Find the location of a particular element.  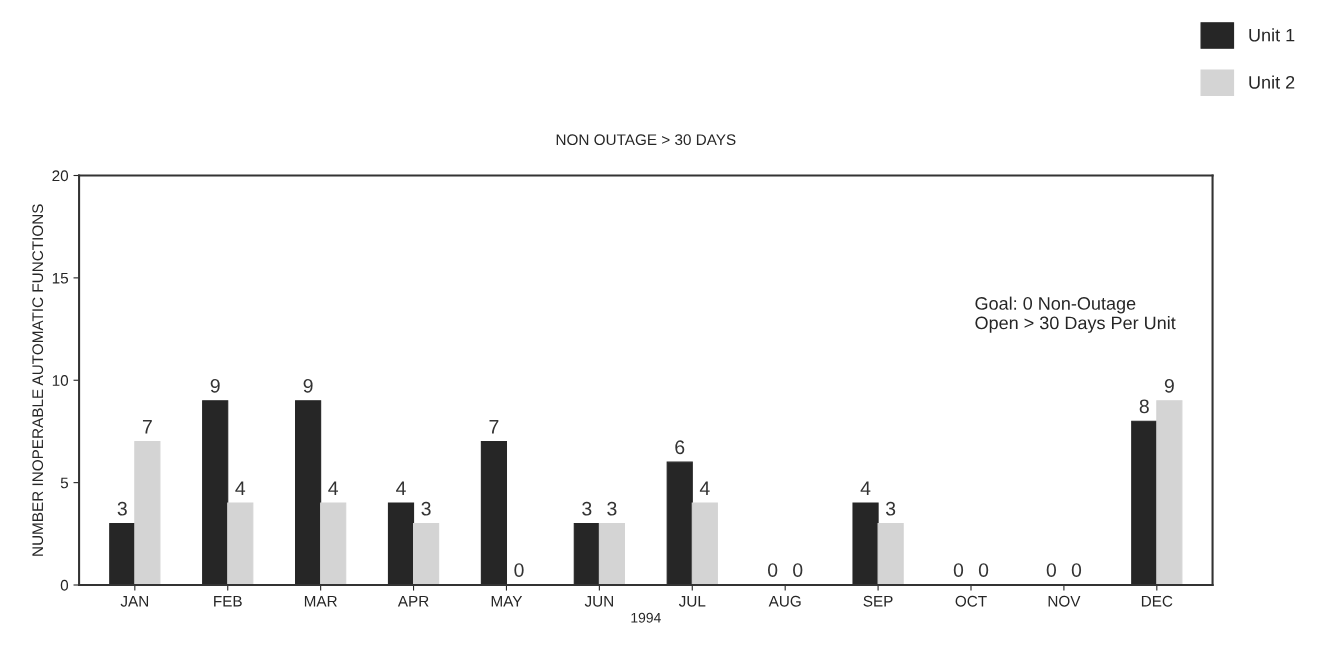

y-tick-label: 0 is located at coordinates (64, 585).